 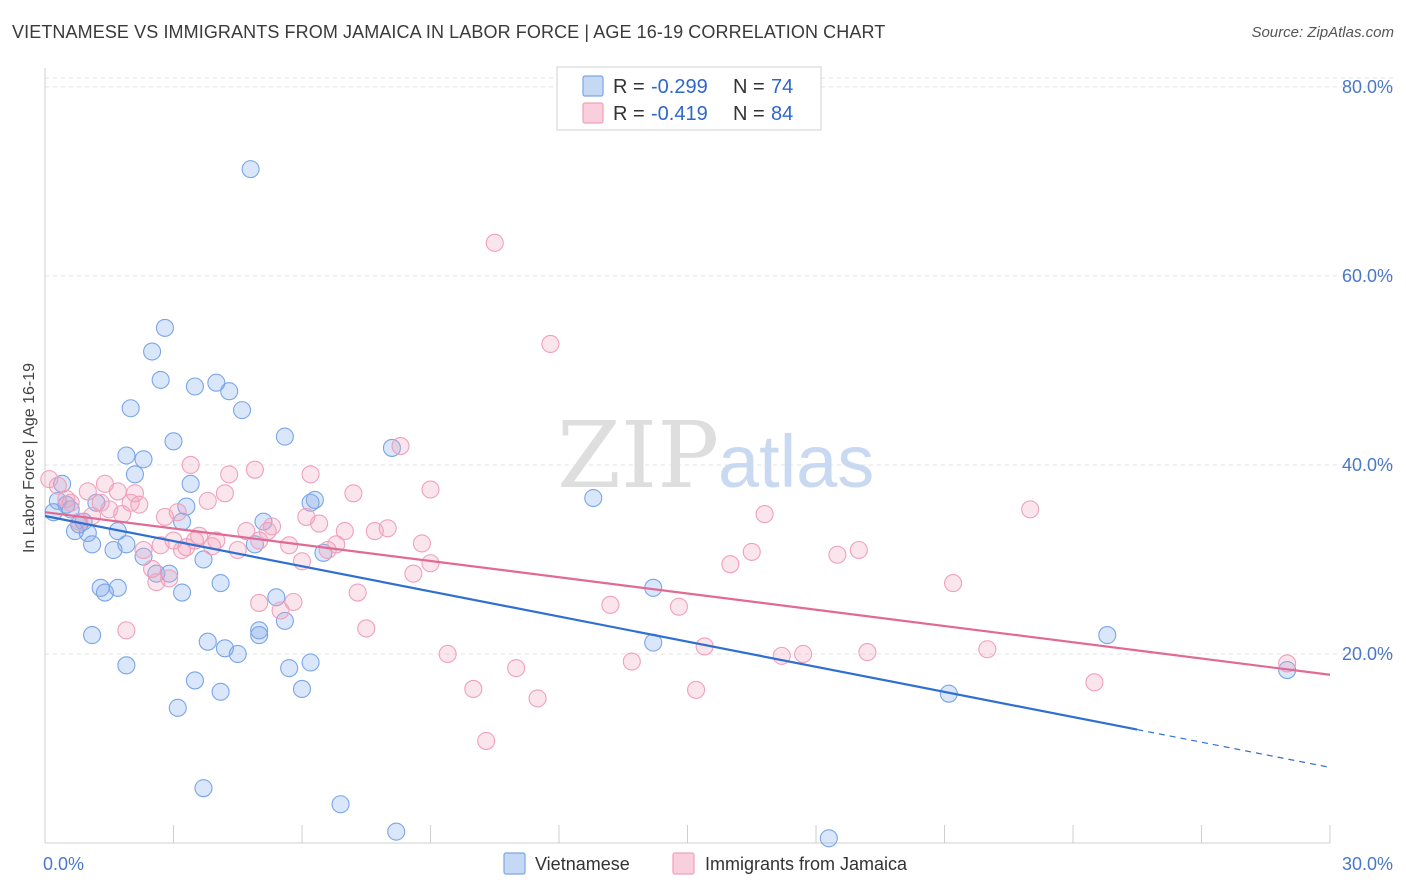 What do you see at coordinates (683, 863) in the screenshot?
I see `bottom-legend-swatch-jamaica` at bounding box center [683, 863].